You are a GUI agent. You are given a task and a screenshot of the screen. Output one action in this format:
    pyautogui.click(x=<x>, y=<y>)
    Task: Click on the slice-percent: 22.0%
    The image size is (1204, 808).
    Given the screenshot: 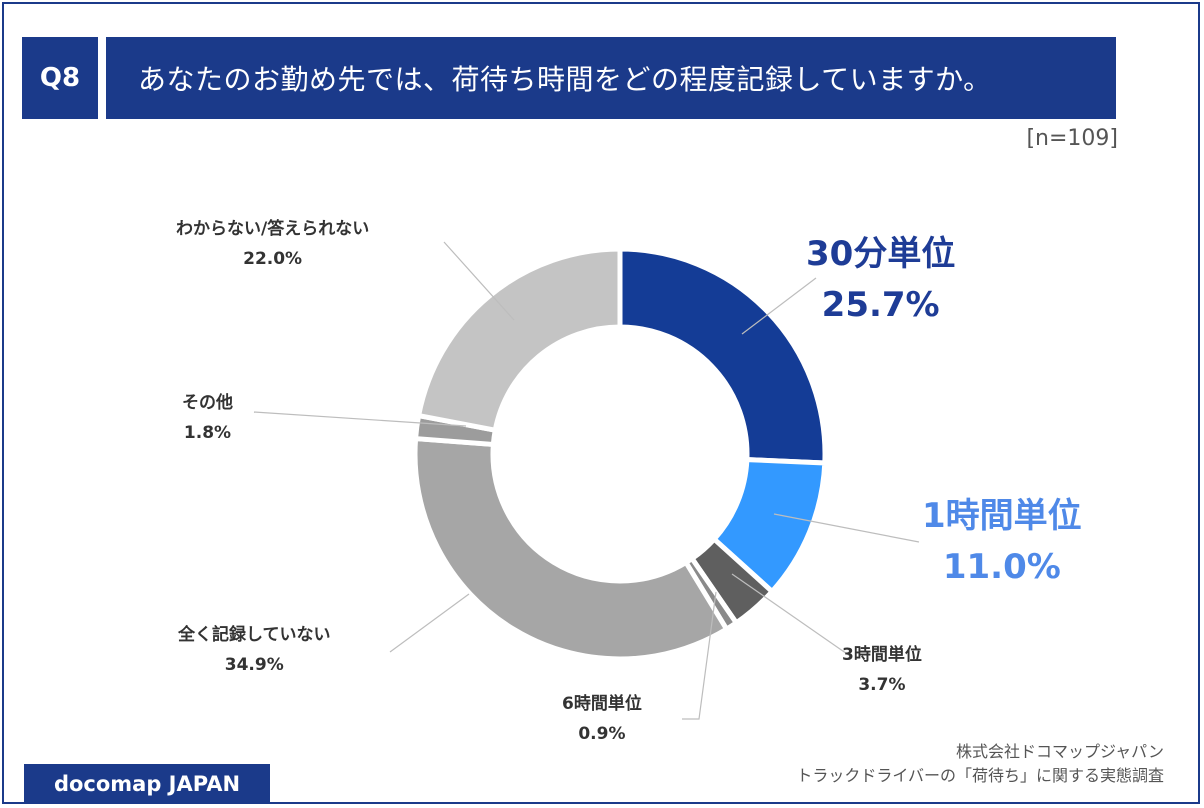 What is the action you would take?
    pyautogui.click(x=273, y=259)
    